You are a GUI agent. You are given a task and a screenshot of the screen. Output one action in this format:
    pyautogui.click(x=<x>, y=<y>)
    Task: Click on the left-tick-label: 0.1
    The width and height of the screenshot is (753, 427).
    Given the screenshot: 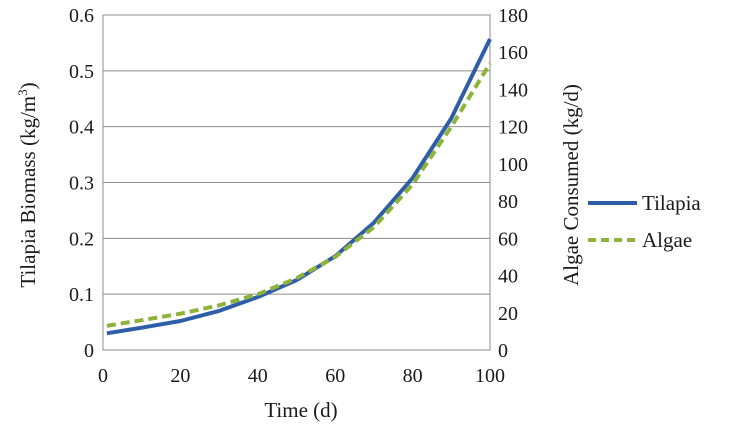 What is the action you would take?
    pyautogui.click(x=81, y=295)
    